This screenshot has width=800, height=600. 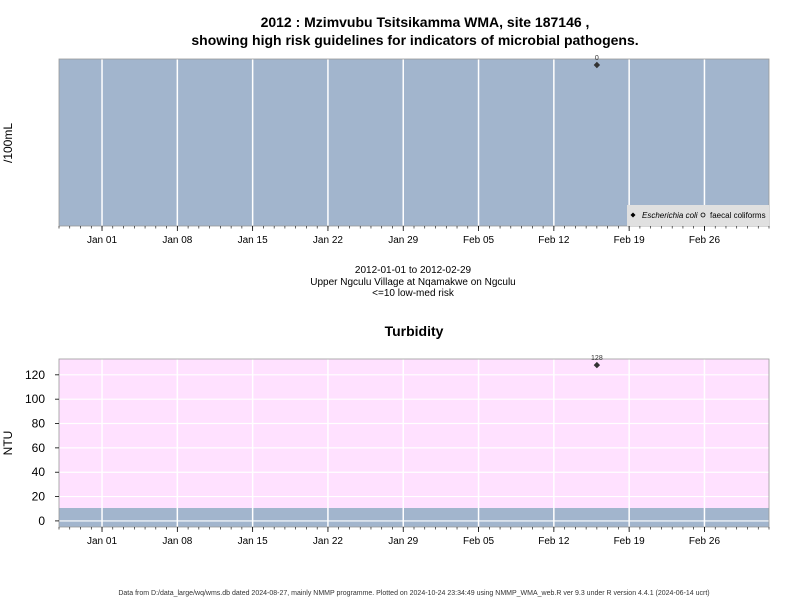 I want to click on microbial-y-axis-label: /100mL, so click(x=8, y=143).